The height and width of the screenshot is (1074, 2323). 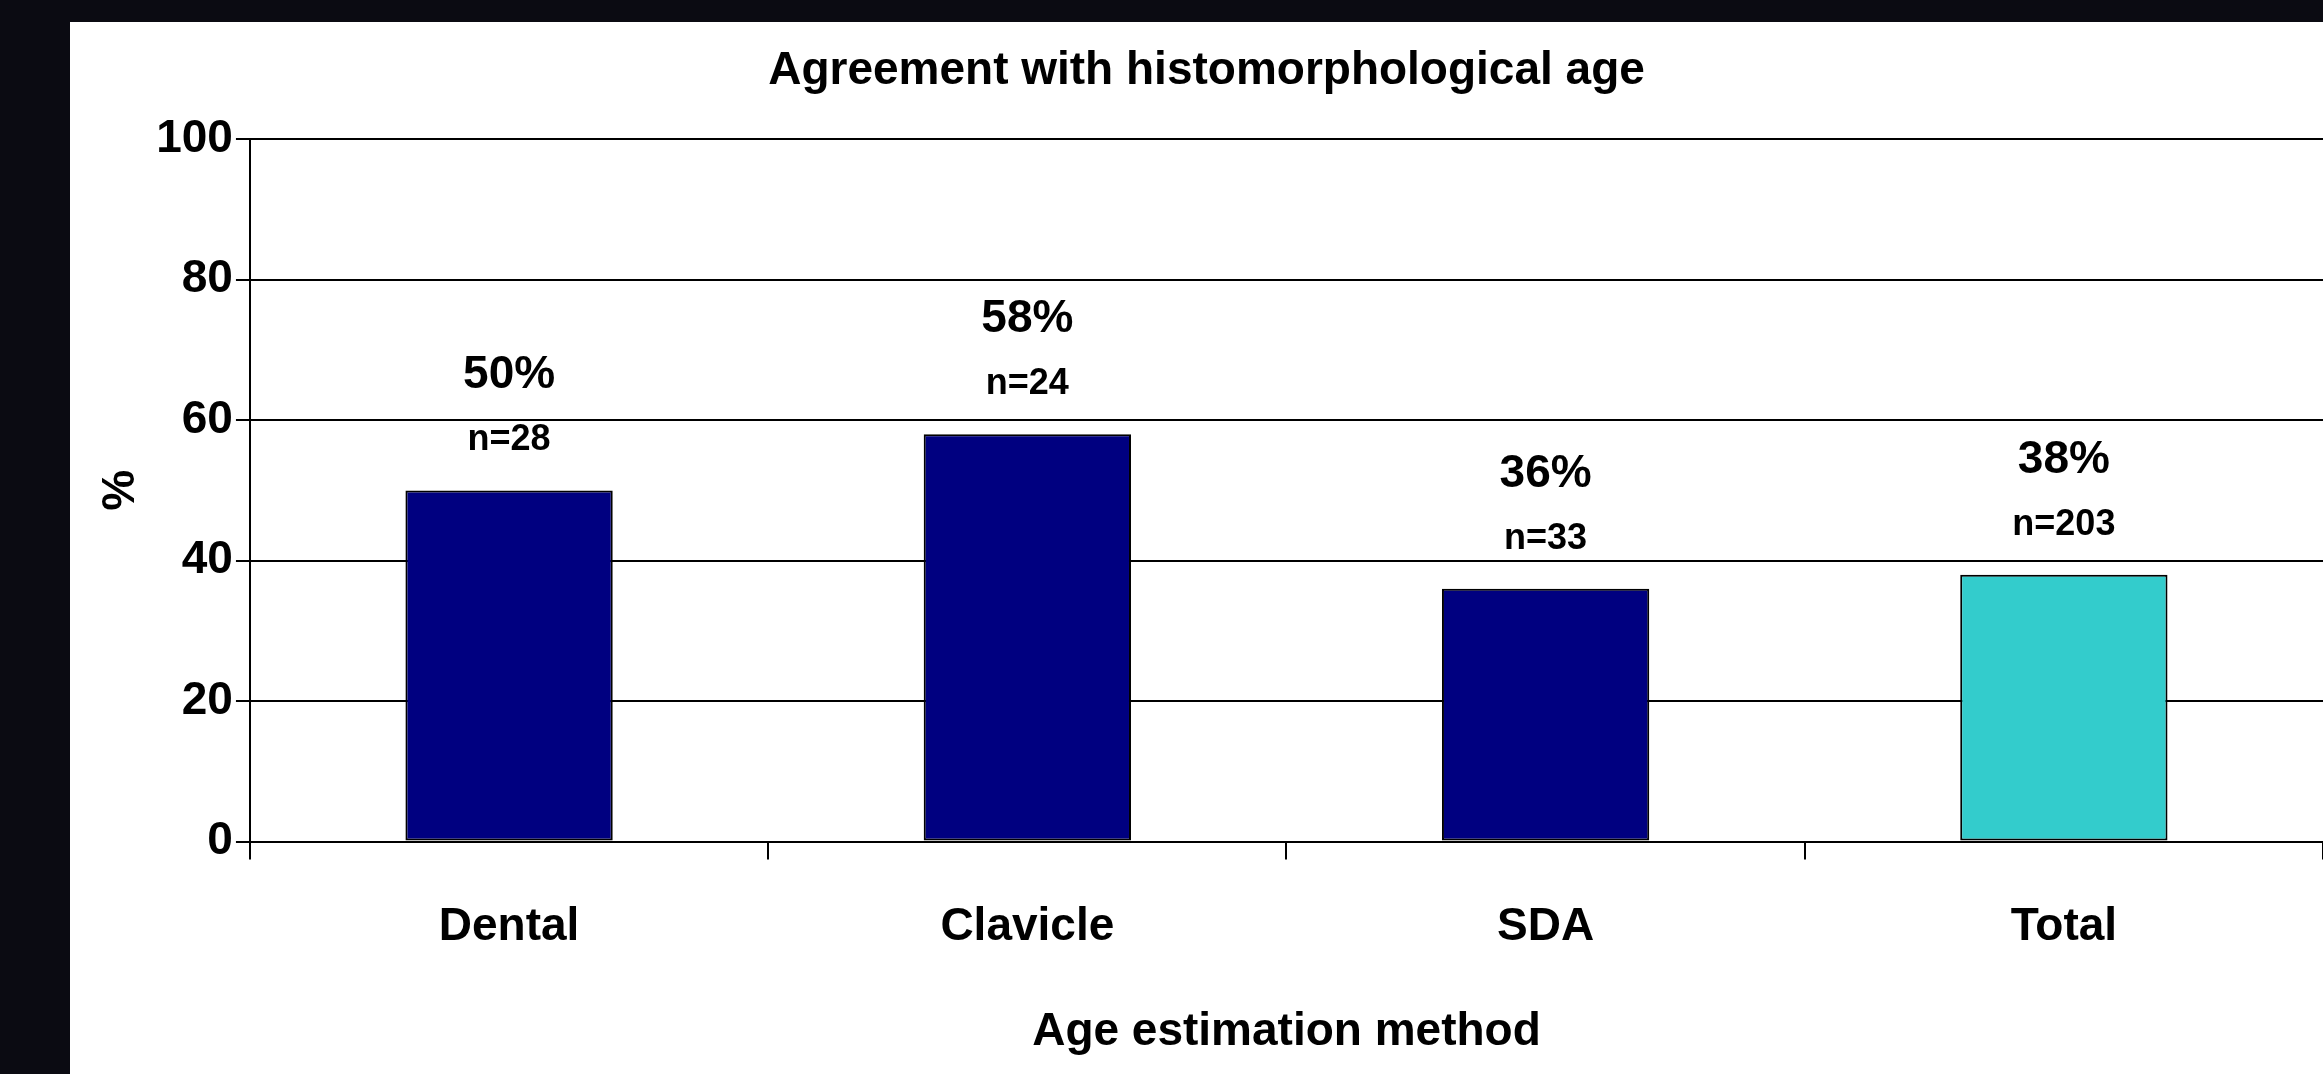 I want to click on y-tick-label: 60, so click(x=207, y=416).